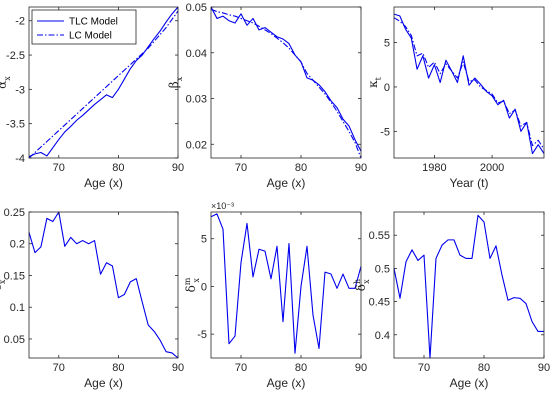  Describe the element at coordinates (196, 54) in the screenshot. I see `y-tick-label: 0.04` at that location.